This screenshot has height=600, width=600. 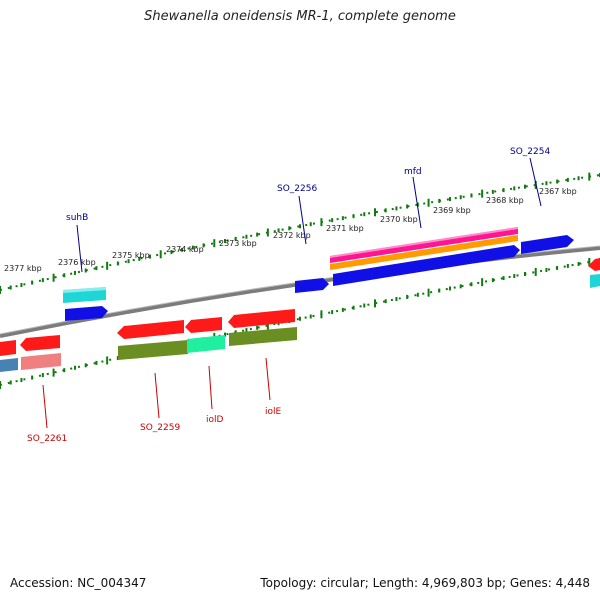 I want to click on scale-label: 2369 kbp, so click(x=452, y=210).